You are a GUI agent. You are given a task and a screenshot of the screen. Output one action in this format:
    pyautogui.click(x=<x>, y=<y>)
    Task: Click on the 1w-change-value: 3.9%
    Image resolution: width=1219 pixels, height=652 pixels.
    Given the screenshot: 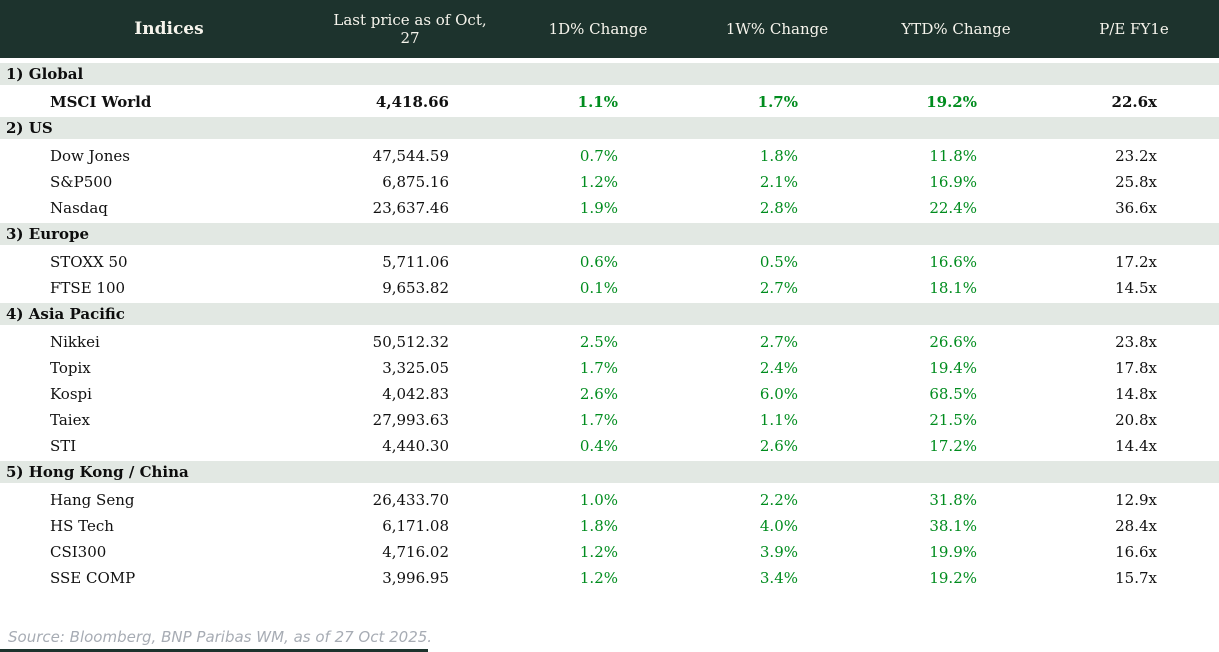 What is the action you would take?
    pyautogui.click(x=778, y=552)
    